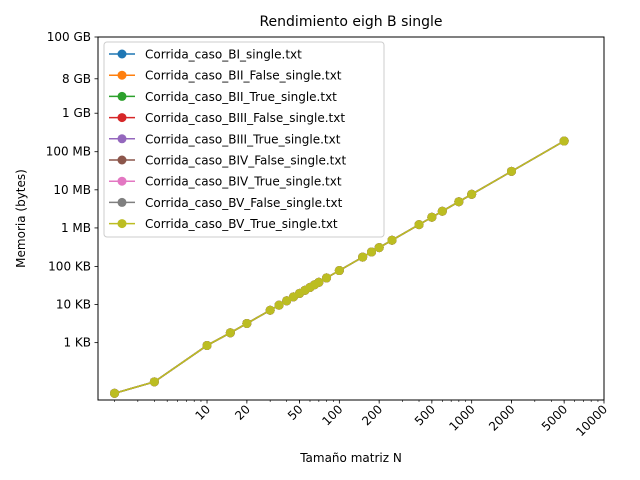 The width and height of the screenshot is (640, 480). I want to click on x-tick-label: 200, so click(372, 415).